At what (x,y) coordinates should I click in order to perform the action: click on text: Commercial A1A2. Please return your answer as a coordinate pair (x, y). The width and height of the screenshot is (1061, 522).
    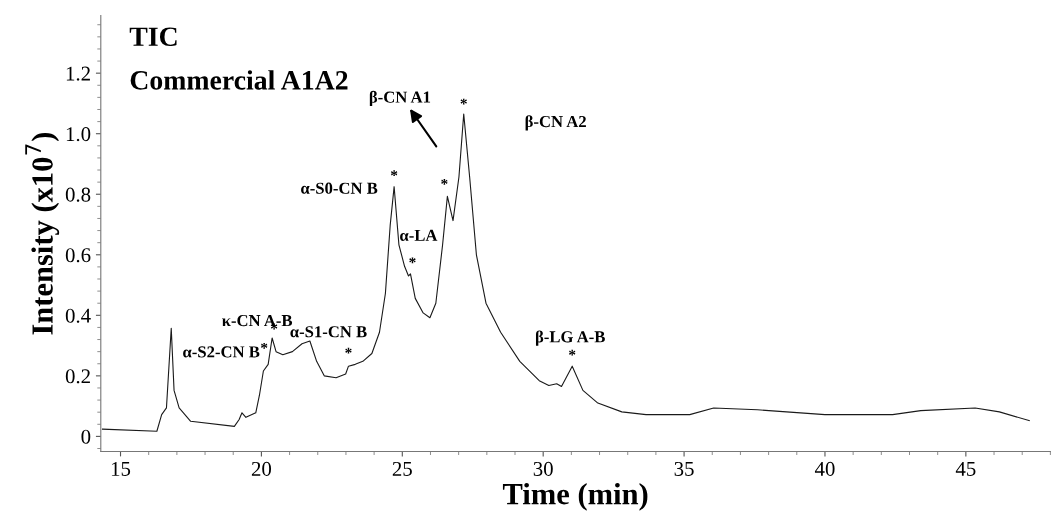
    Looking at the image, I should click on (239, 80).